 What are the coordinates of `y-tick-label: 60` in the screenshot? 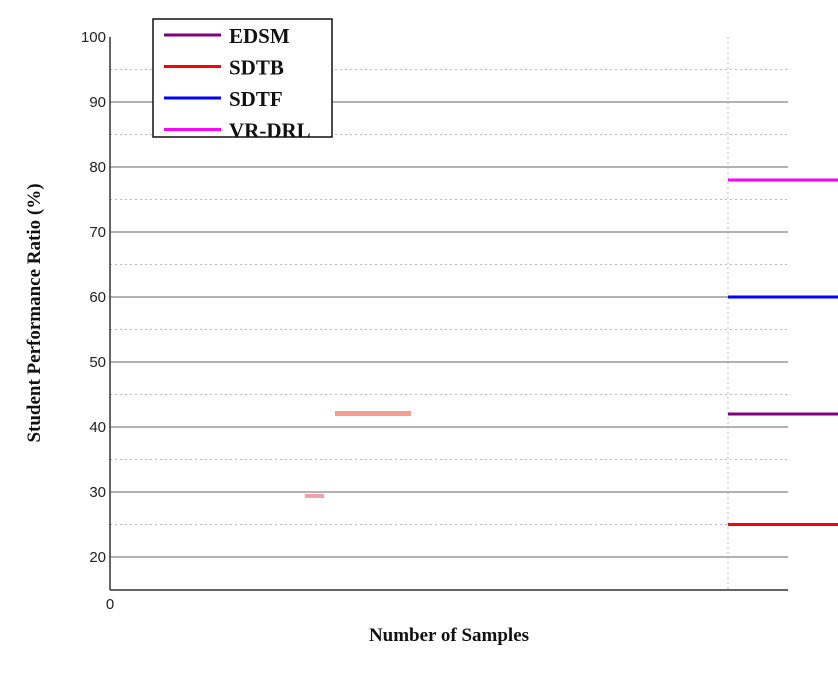 It's located at (97, 297).